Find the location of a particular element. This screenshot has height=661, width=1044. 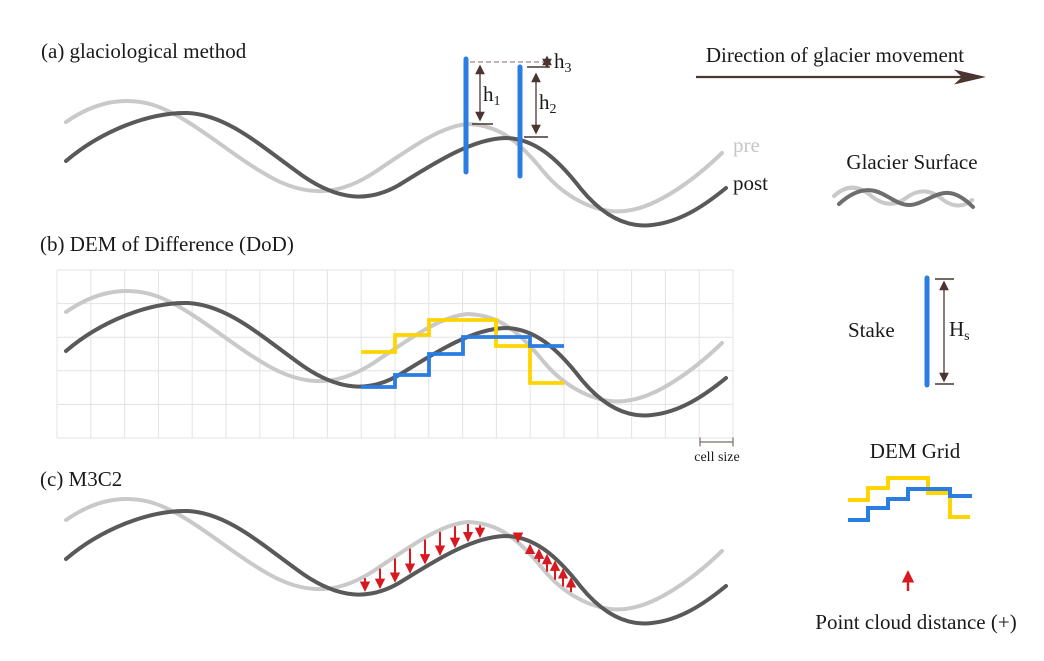

wave-post-b is located at coordinates (396, 359).